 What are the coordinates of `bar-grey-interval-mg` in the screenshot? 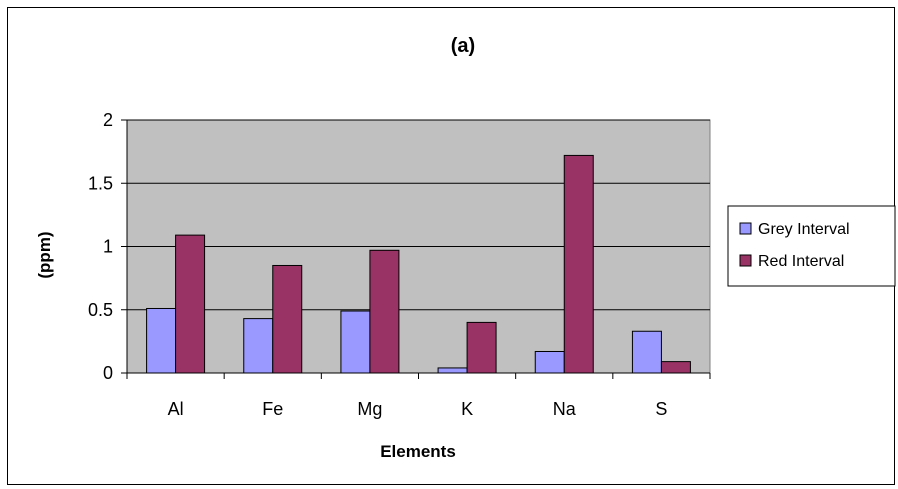 It's located at (355, 342).